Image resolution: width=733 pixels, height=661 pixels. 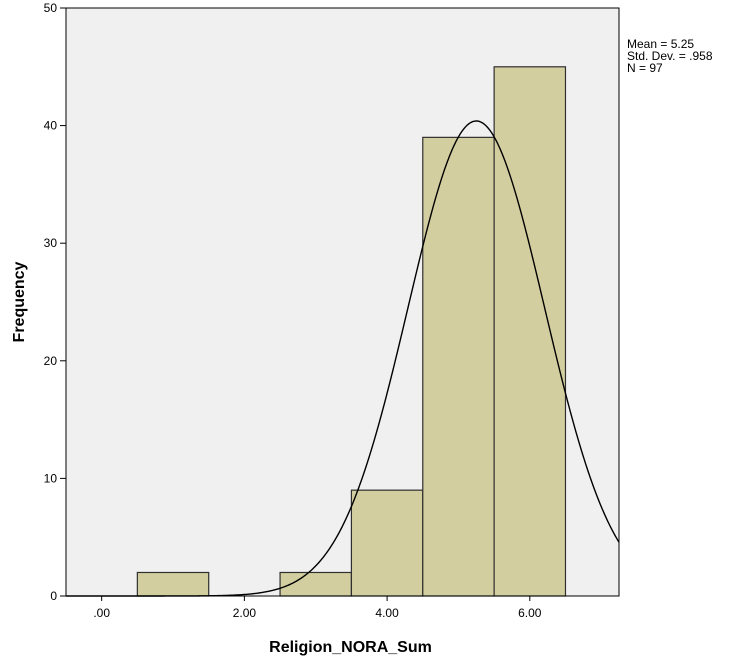 I want to click on stats-line: N = 97, so click(x=645, y=68).